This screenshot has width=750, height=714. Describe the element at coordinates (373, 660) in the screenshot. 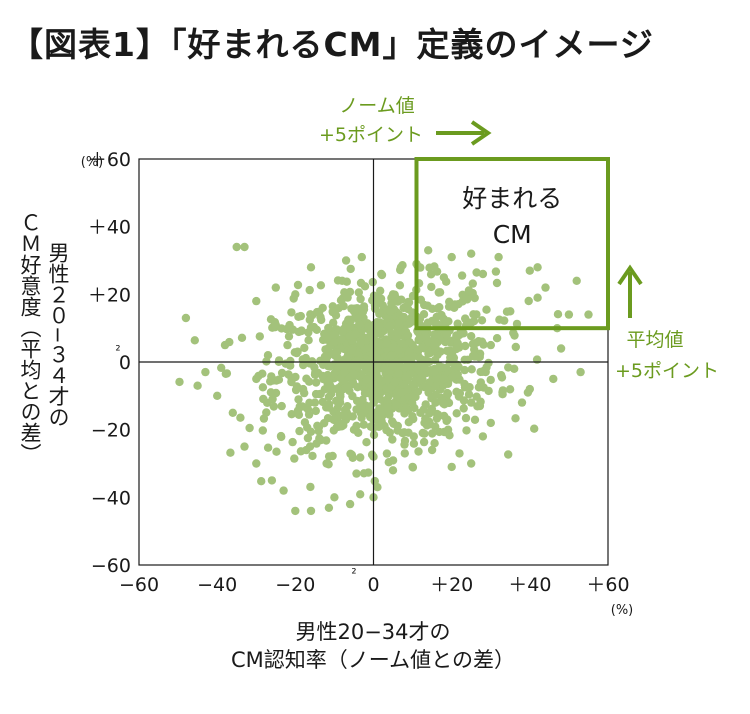

I see `x-axis-label-line2: CM認知率（ノーム値との差）` at that location.